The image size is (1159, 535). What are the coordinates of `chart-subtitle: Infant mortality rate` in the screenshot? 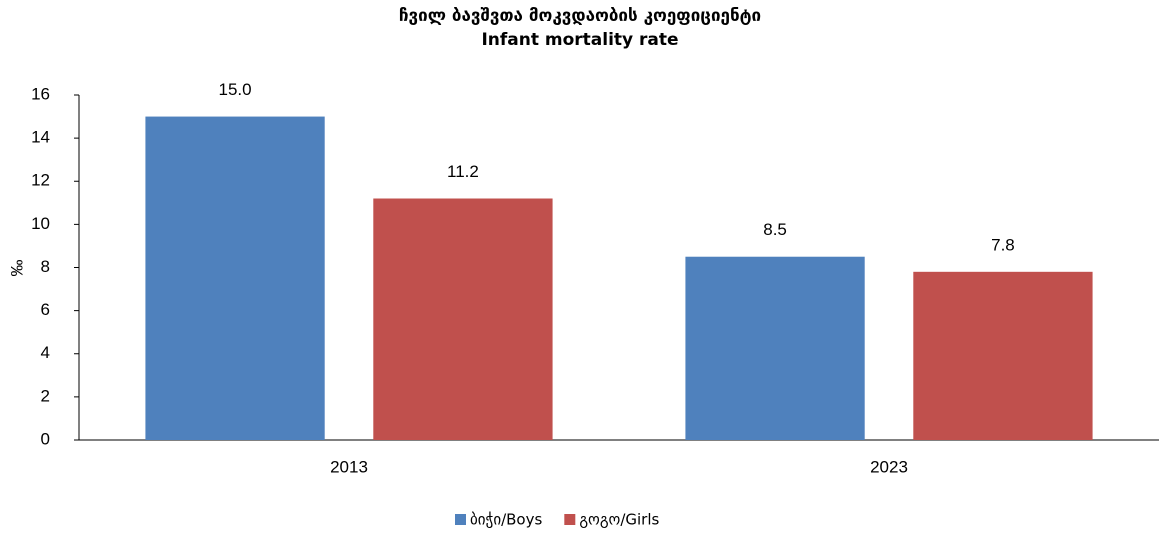 It's located at (579, 40).